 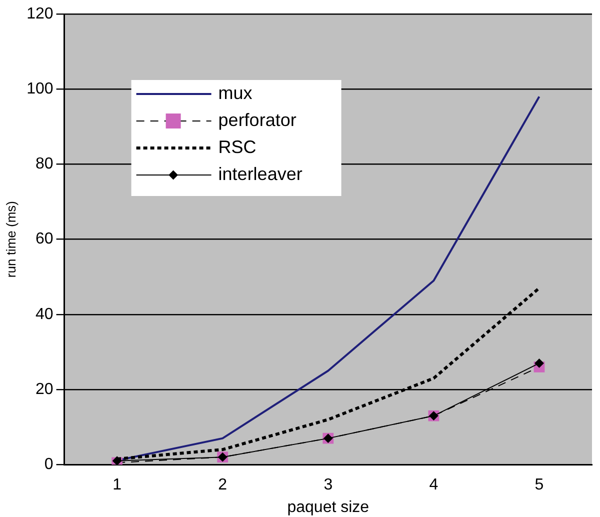 I want to click on y-tick-label: 120, so click(x=40, y=13).